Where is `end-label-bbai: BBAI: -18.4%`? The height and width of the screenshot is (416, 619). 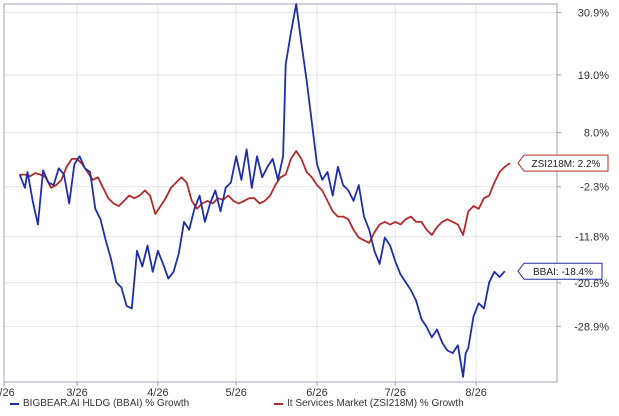
end-label-bbai: BBAI: -18.4% is located at coordinates (560, 271).